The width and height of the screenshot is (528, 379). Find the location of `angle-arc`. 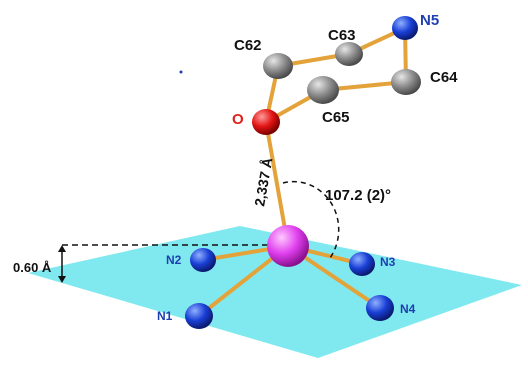

angle-arc is located at coordinates (311, 219).